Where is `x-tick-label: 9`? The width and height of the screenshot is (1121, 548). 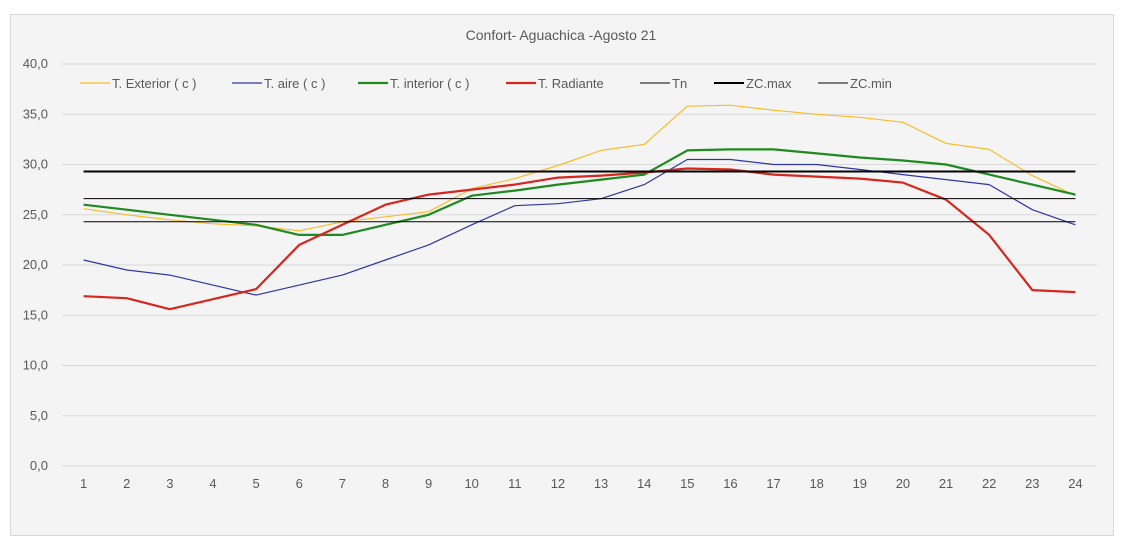
x-tick-label: 9 is located at coordinates (428, 483).